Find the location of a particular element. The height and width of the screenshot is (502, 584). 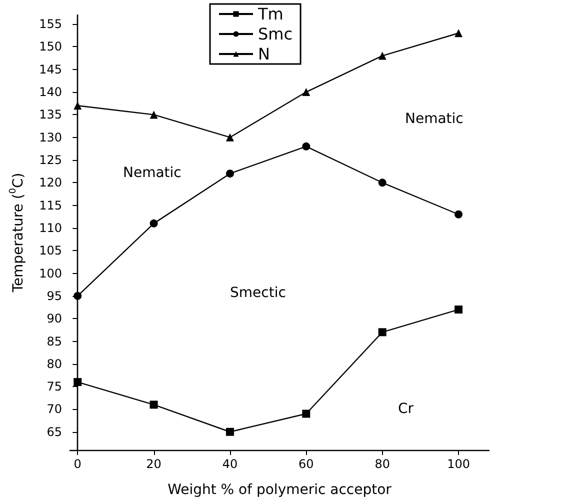

y-axis-title: Temperature (0C) is located at coordinates (17, 233).